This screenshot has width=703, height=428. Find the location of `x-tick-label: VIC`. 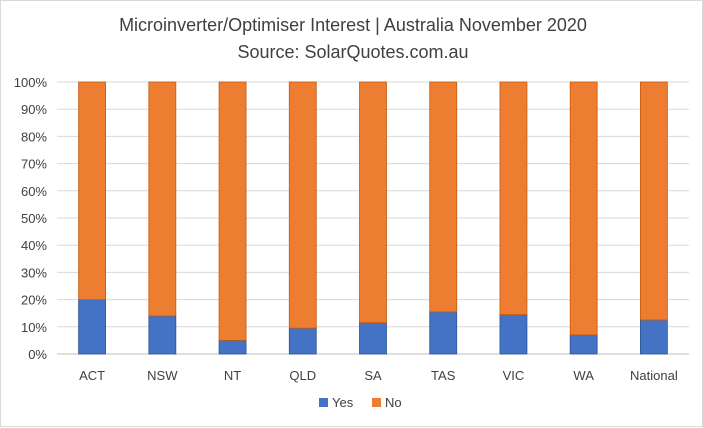

x-tick-label: VIC is located at coordinates (514, 375).